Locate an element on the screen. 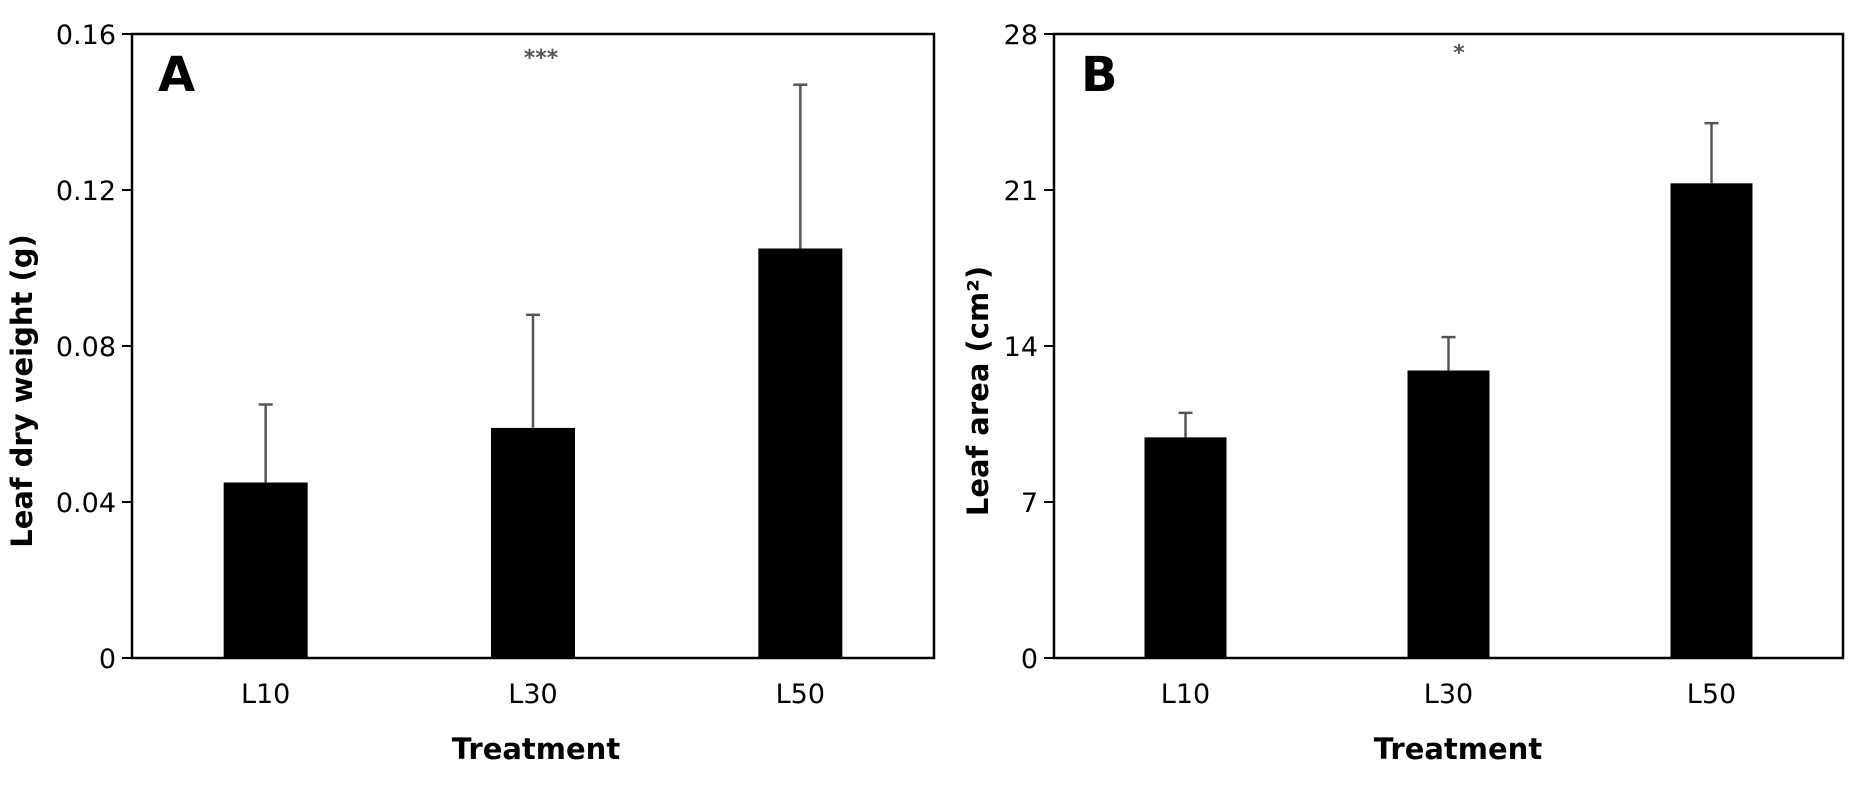 The width and height of the screenshot is (1851, 788). x-axis-title-b: Treatment is located at coordinates (1458, 749).